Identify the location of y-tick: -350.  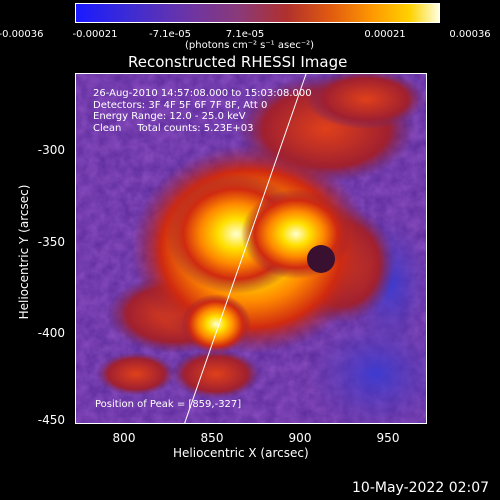
(51, 242).